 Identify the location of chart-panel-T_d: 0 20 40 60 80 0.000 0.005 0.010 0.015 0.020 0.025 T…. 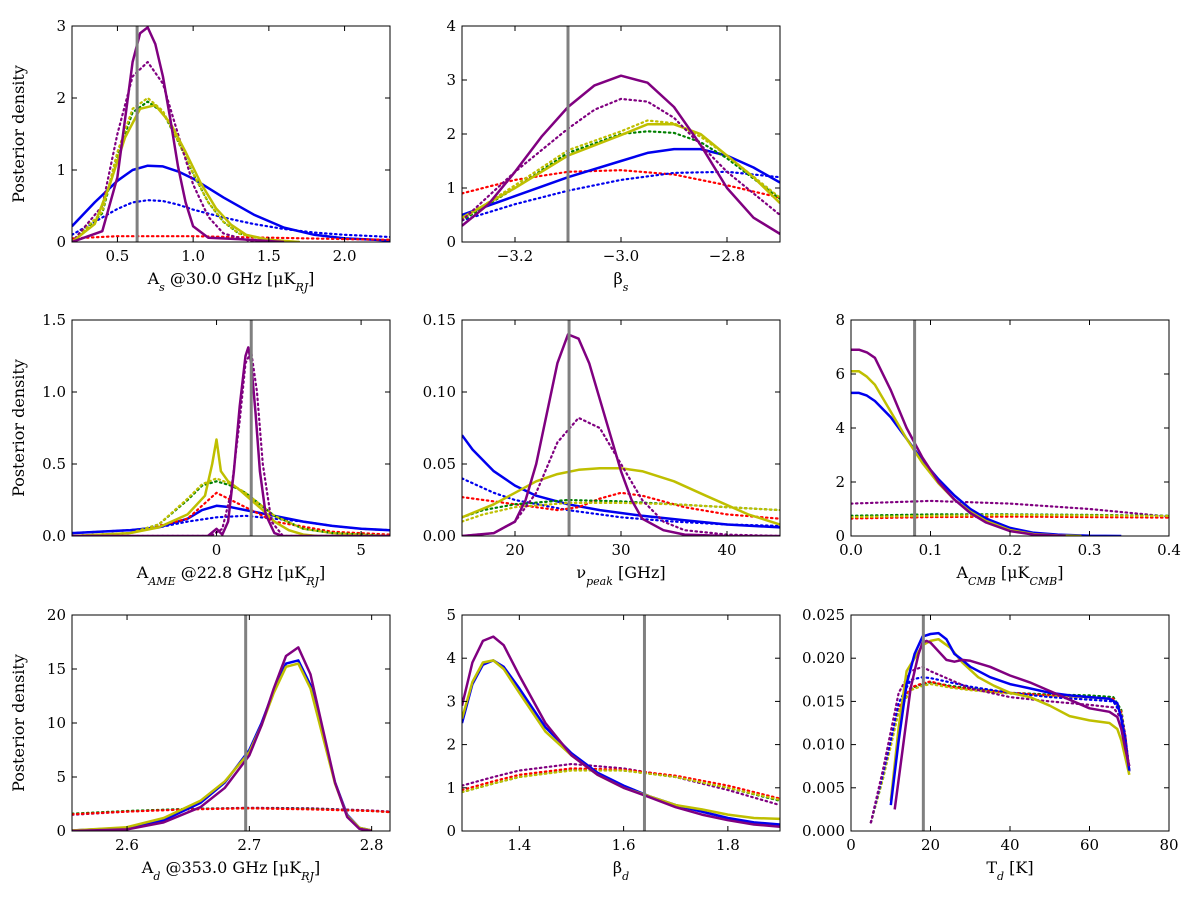
(990, 744).